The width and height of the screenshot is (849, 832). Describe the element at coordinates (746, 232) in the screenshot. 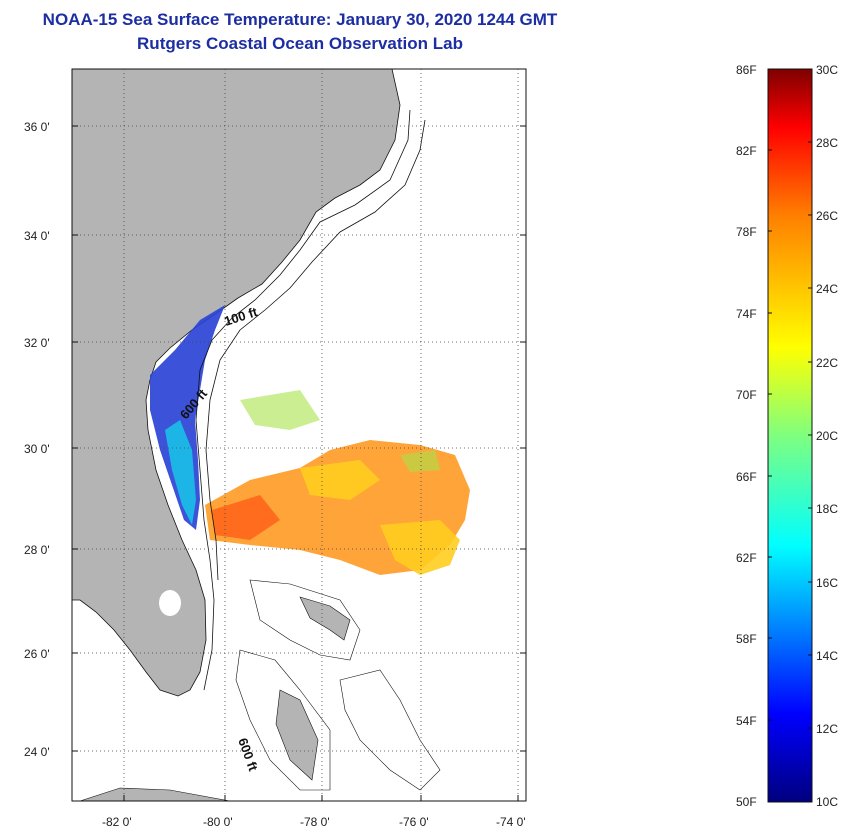

I see `cb-f-78: 78F` at that location.